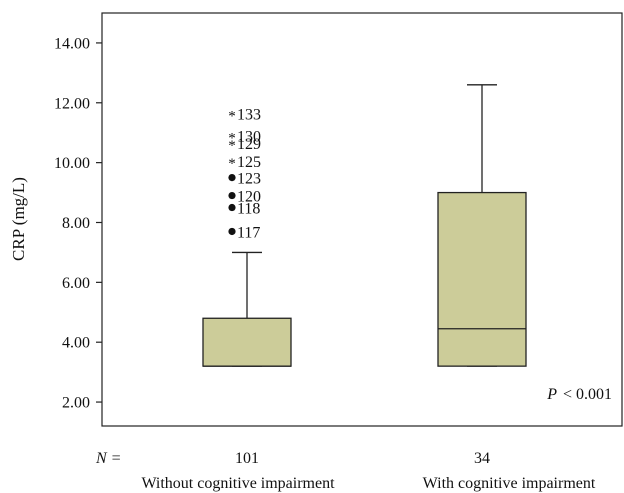  What do you see at coordinates (72, 43) in the screenshot?
I see `y-tick-label: 14.00` at bounding box center [72, 43].